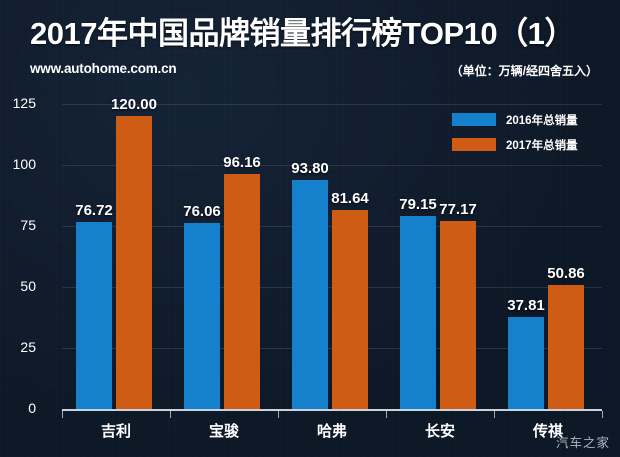 This screenshot has height=457, width=620. Describe the element at coordinates (439, 431) in the screenshot. I see `x-axis-category-label: 长安` at that location.